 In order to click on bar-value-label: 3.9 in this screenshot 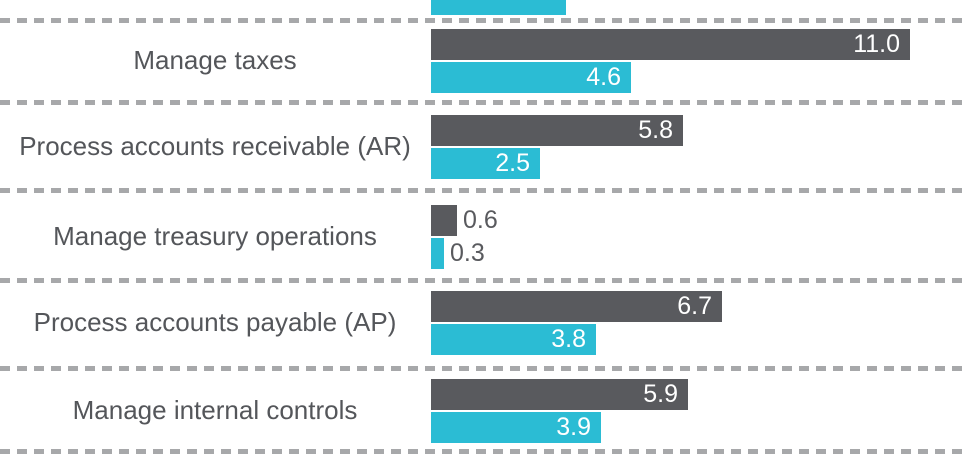, I will do `click(573, 427)`.